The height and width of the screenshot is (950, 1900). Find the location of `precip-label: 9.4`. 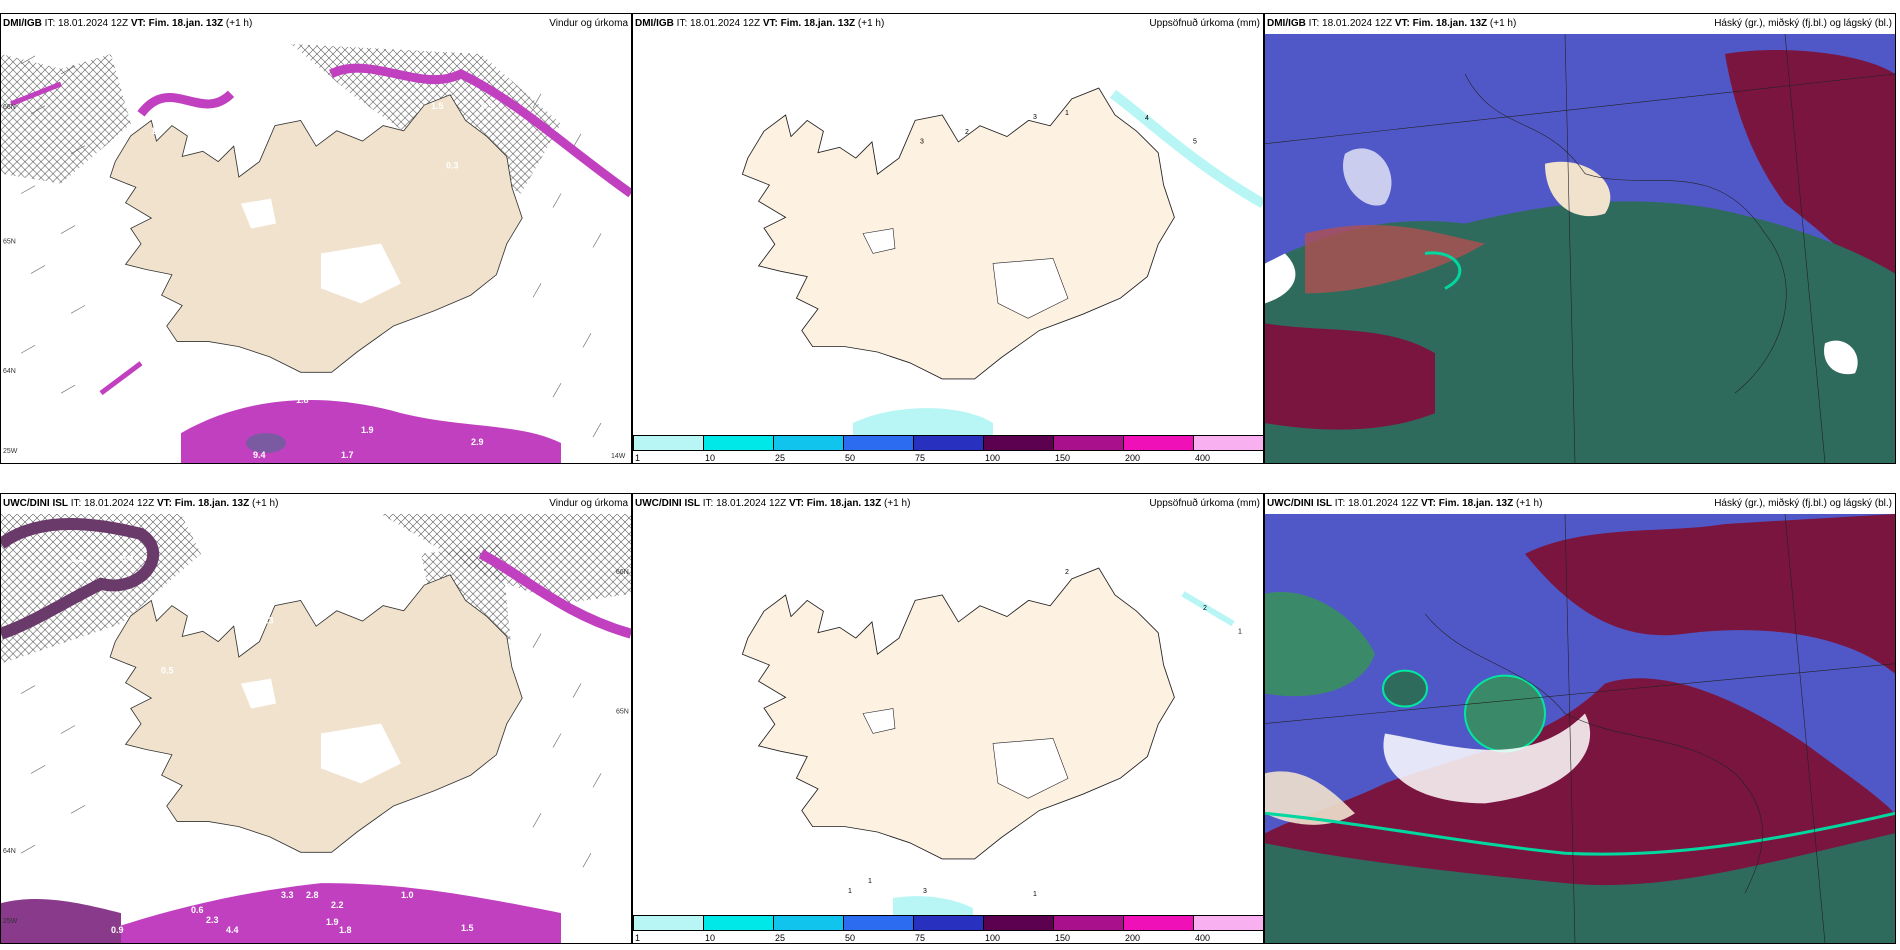

precip-label: 9.4 is located at coordinates (259, 455).